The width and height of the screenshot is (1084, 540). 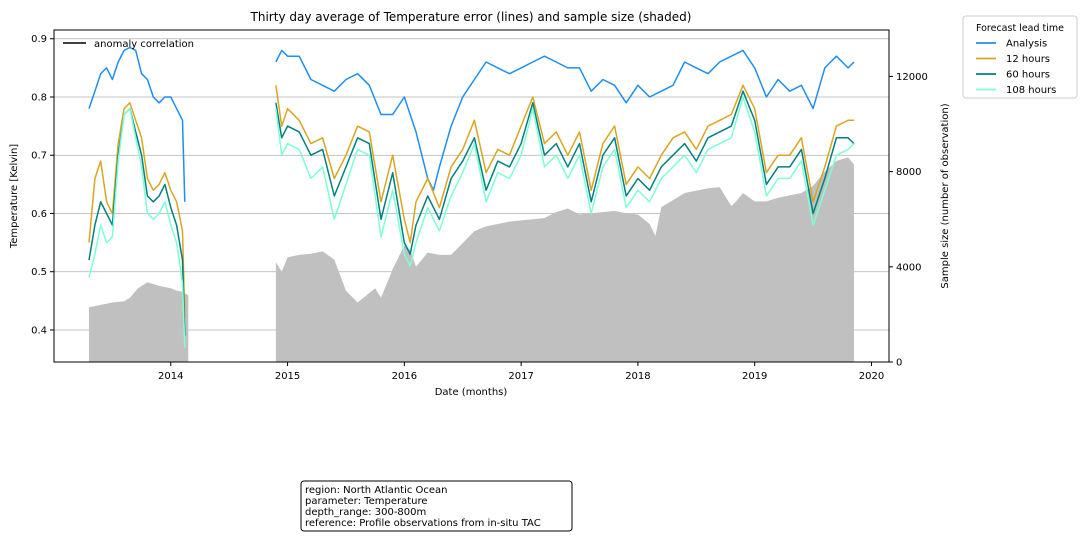 What do you see at coordinates (39, 39) in the screenshot?
I see `y-tick-label: 0.9` at bounding box center [39, 39].